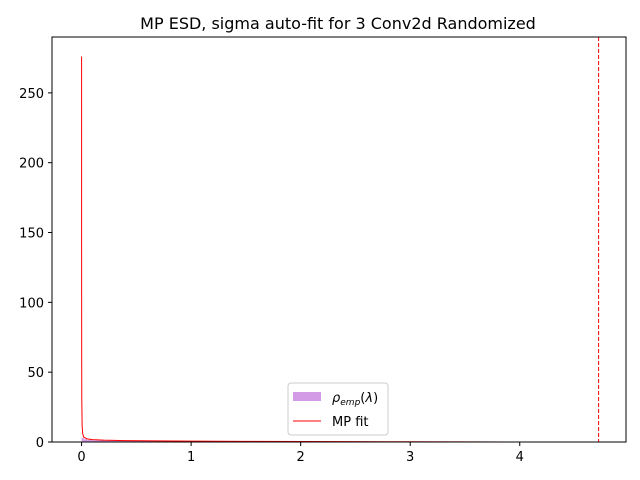 This screenshot has width=640, height=480. What do you see at coordinates (355, 399) in the screenshot?
I see `legend-label-histogram: ρemp(λ)` at bounding box center [355, 399].